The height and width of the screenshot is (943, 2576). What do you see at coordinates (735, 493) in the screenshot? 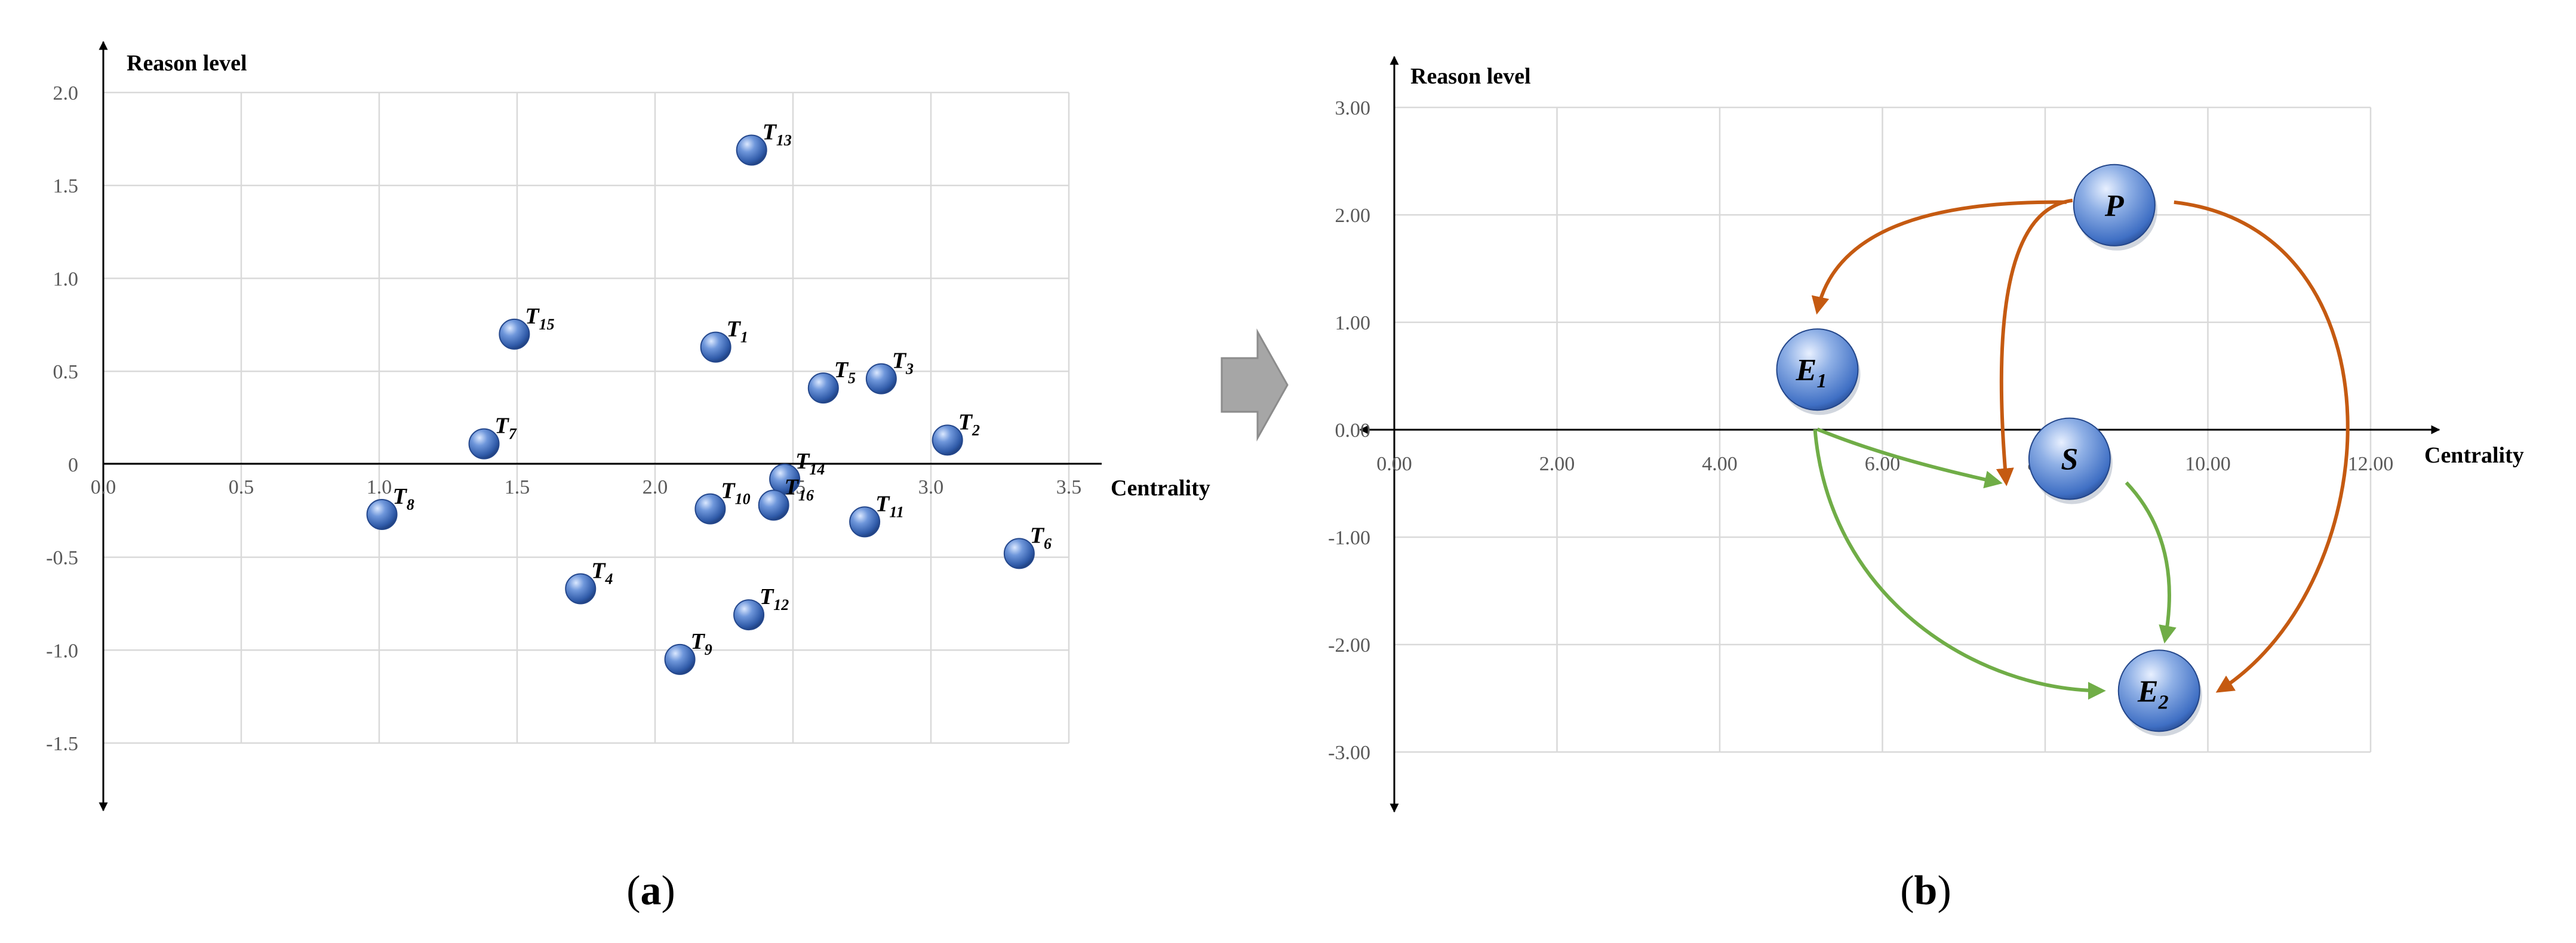
I see `panel-a-point-label: T10` at bounding box center [735, 493].